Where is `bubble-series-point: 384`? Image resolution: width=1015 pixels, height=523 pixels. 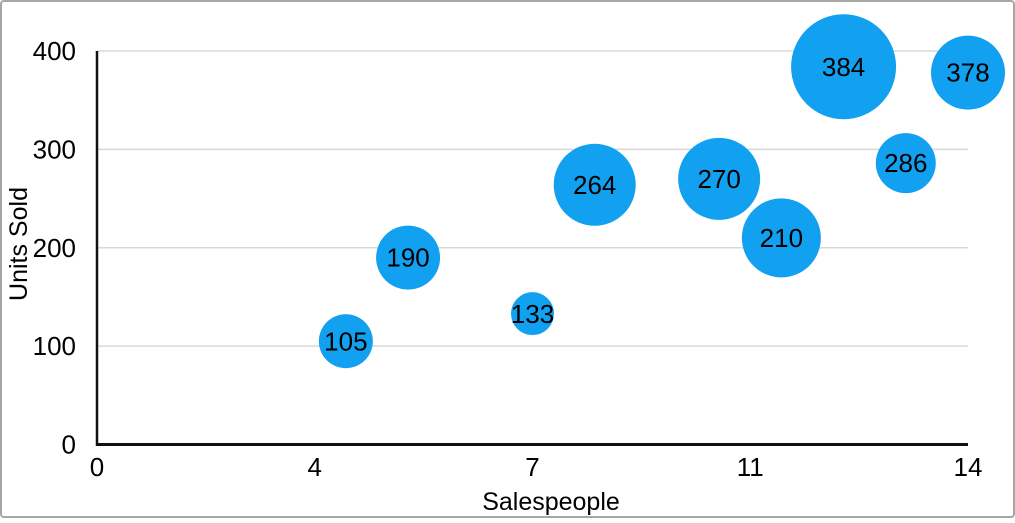
bubble-series-point: 384 is located at coordinates (844, 67).